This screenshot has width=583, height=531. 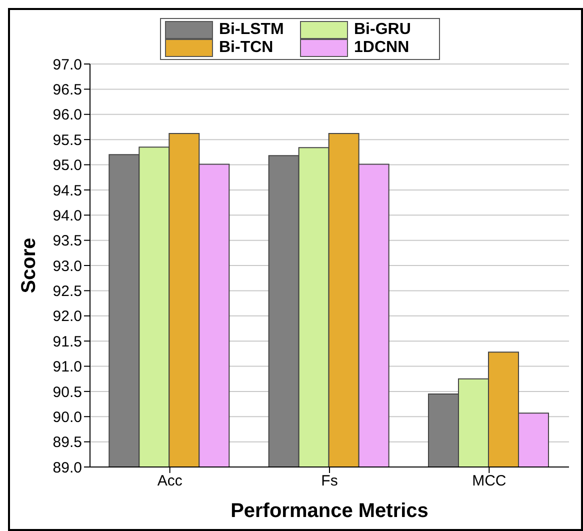 What do you see at coordinates (381, 48) in the screenshot?
I see `legend-label: 1DCNN` at bounding box center [381, 48].